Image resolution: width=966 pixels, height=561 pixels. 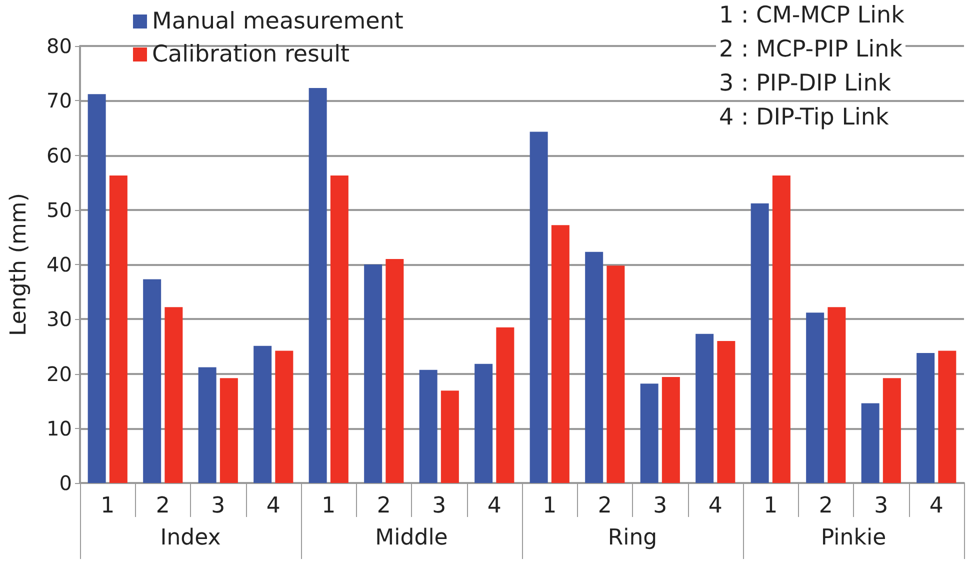 What do you see at coordinates (59, 264) in the screenshot?
I see `y-tick-label: 40` at bounding box center [59, 264].